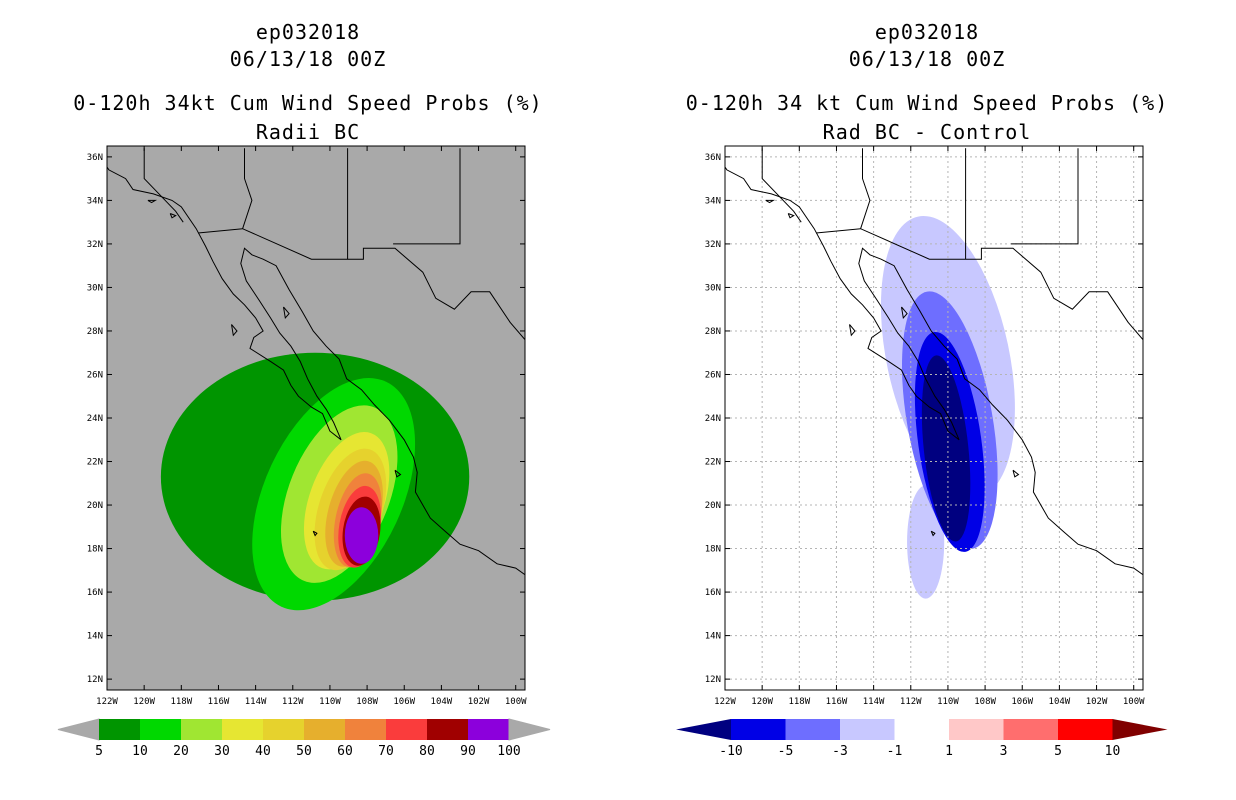  What do you see at coordinates (703, 729) in the screenshot?
I see `colorbar-arrow-low` at bounding box center [703, 729].